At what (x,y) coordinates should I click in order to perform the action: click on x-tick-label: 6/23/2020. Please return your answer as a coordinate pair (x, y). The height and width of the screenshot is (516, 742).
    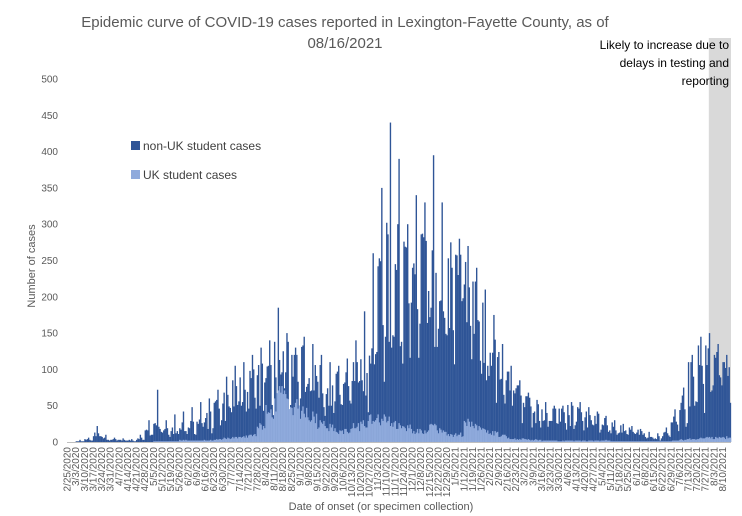
    Looking at the image, I should click on (214, 469).